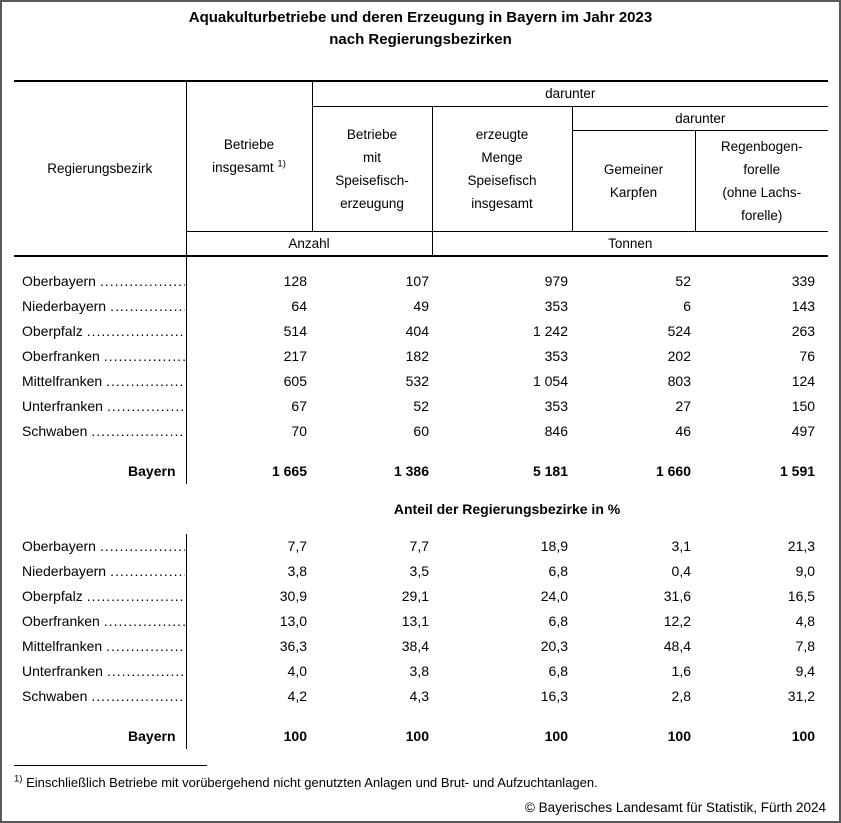 The height and width of the screenshot is (823, 841). What do you see at coordinates (679, 356) in the screenshot?
I see `value-cell: 202` at bounding box center [679, 356].